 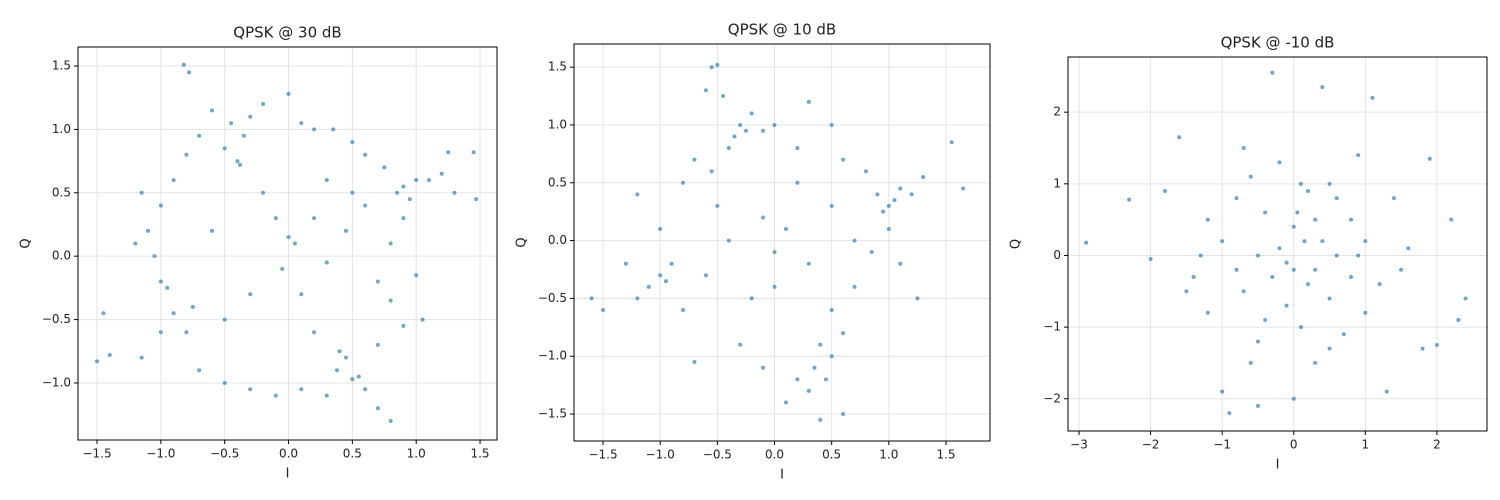 What do you see at coordinates (557, 124) in the screenshot?
I see `y-tick-label: 1.0` at bounding box center [557, 124].